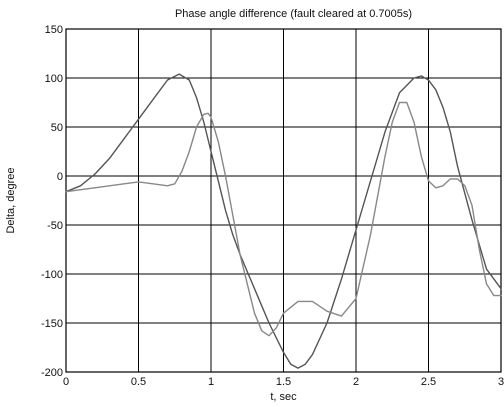 The width and height of the screenshot is (504, 407). I want to click on y-tick-label: -50, so click(55, 226).